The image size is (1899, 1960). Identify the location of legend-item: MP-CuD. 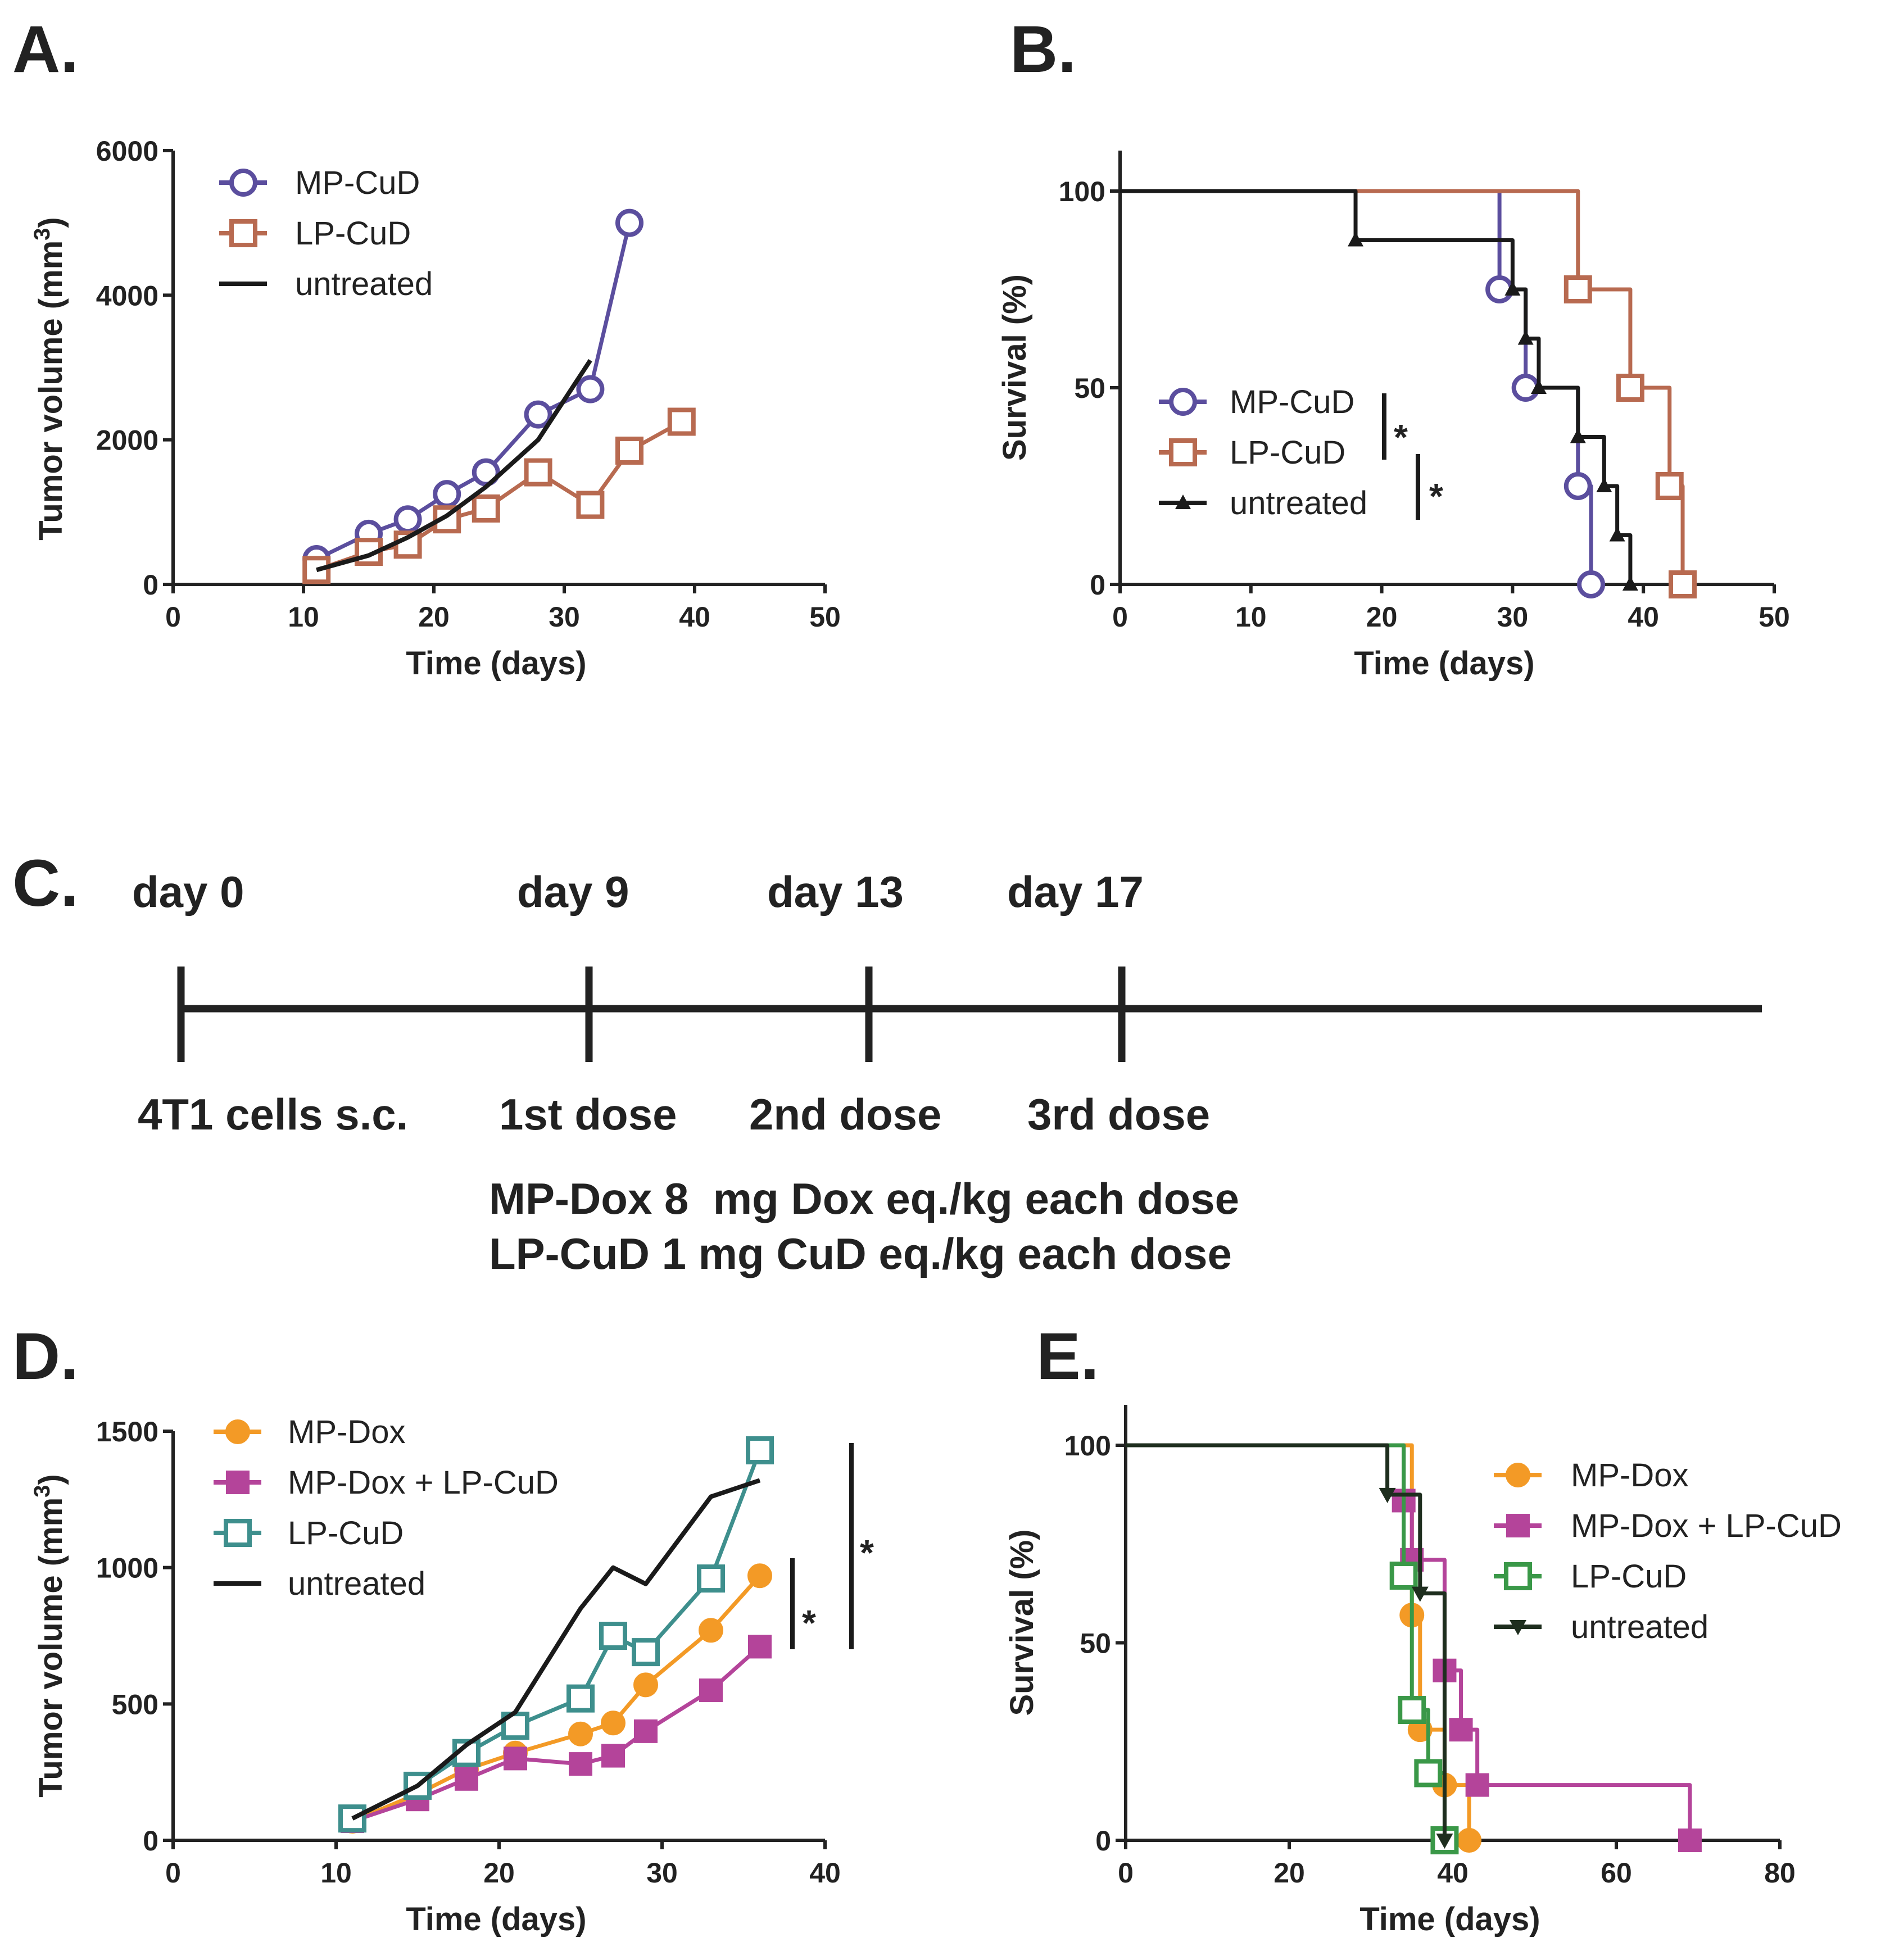
(319, 183).